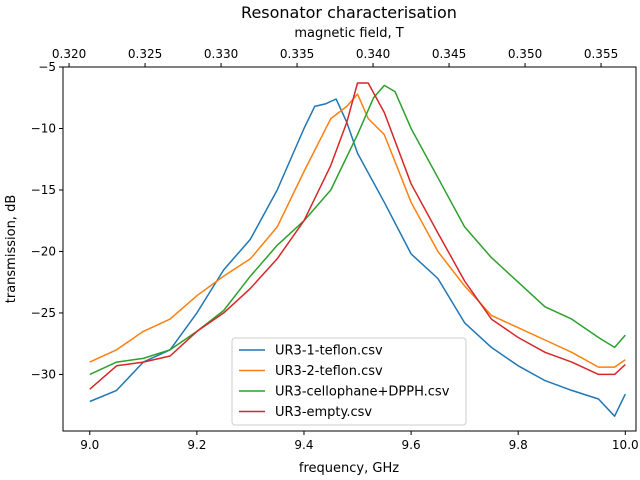 This screenshot has width=640, height=480. I want to click on legend-box, so click(349, 381).